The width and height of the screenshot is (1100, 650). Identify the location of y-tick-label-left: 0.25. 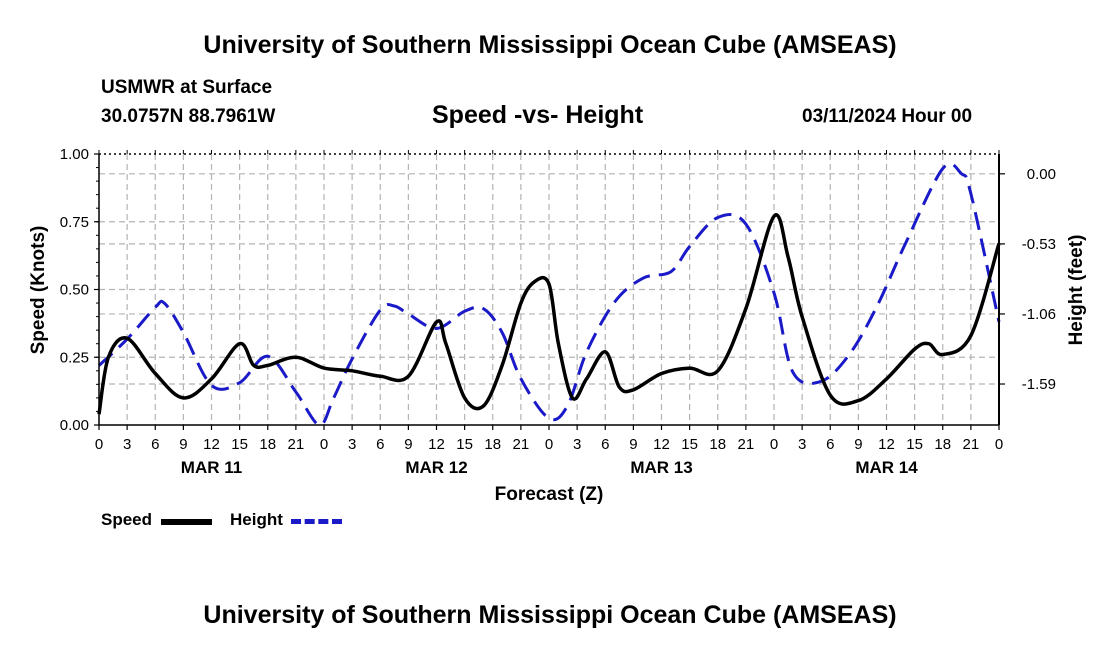
(74, 357).